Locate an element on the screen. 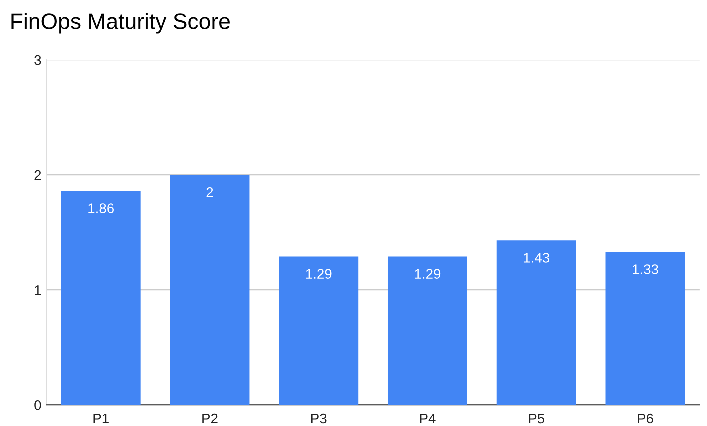 This screenshot has height=426, width=707. data-label: 1.43 is located at coordinates (537, 258).